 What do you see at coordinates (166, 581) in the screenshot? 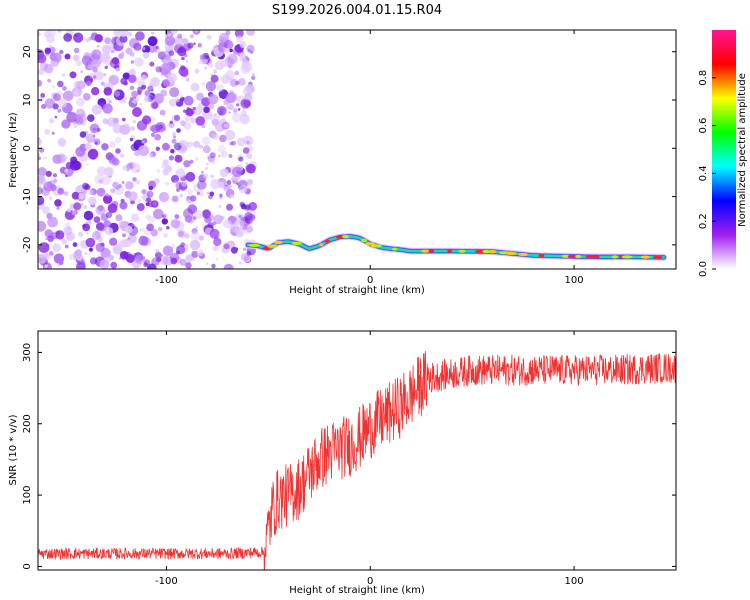
I see `x-tick-label: -100` at bounding box center [166, 581].